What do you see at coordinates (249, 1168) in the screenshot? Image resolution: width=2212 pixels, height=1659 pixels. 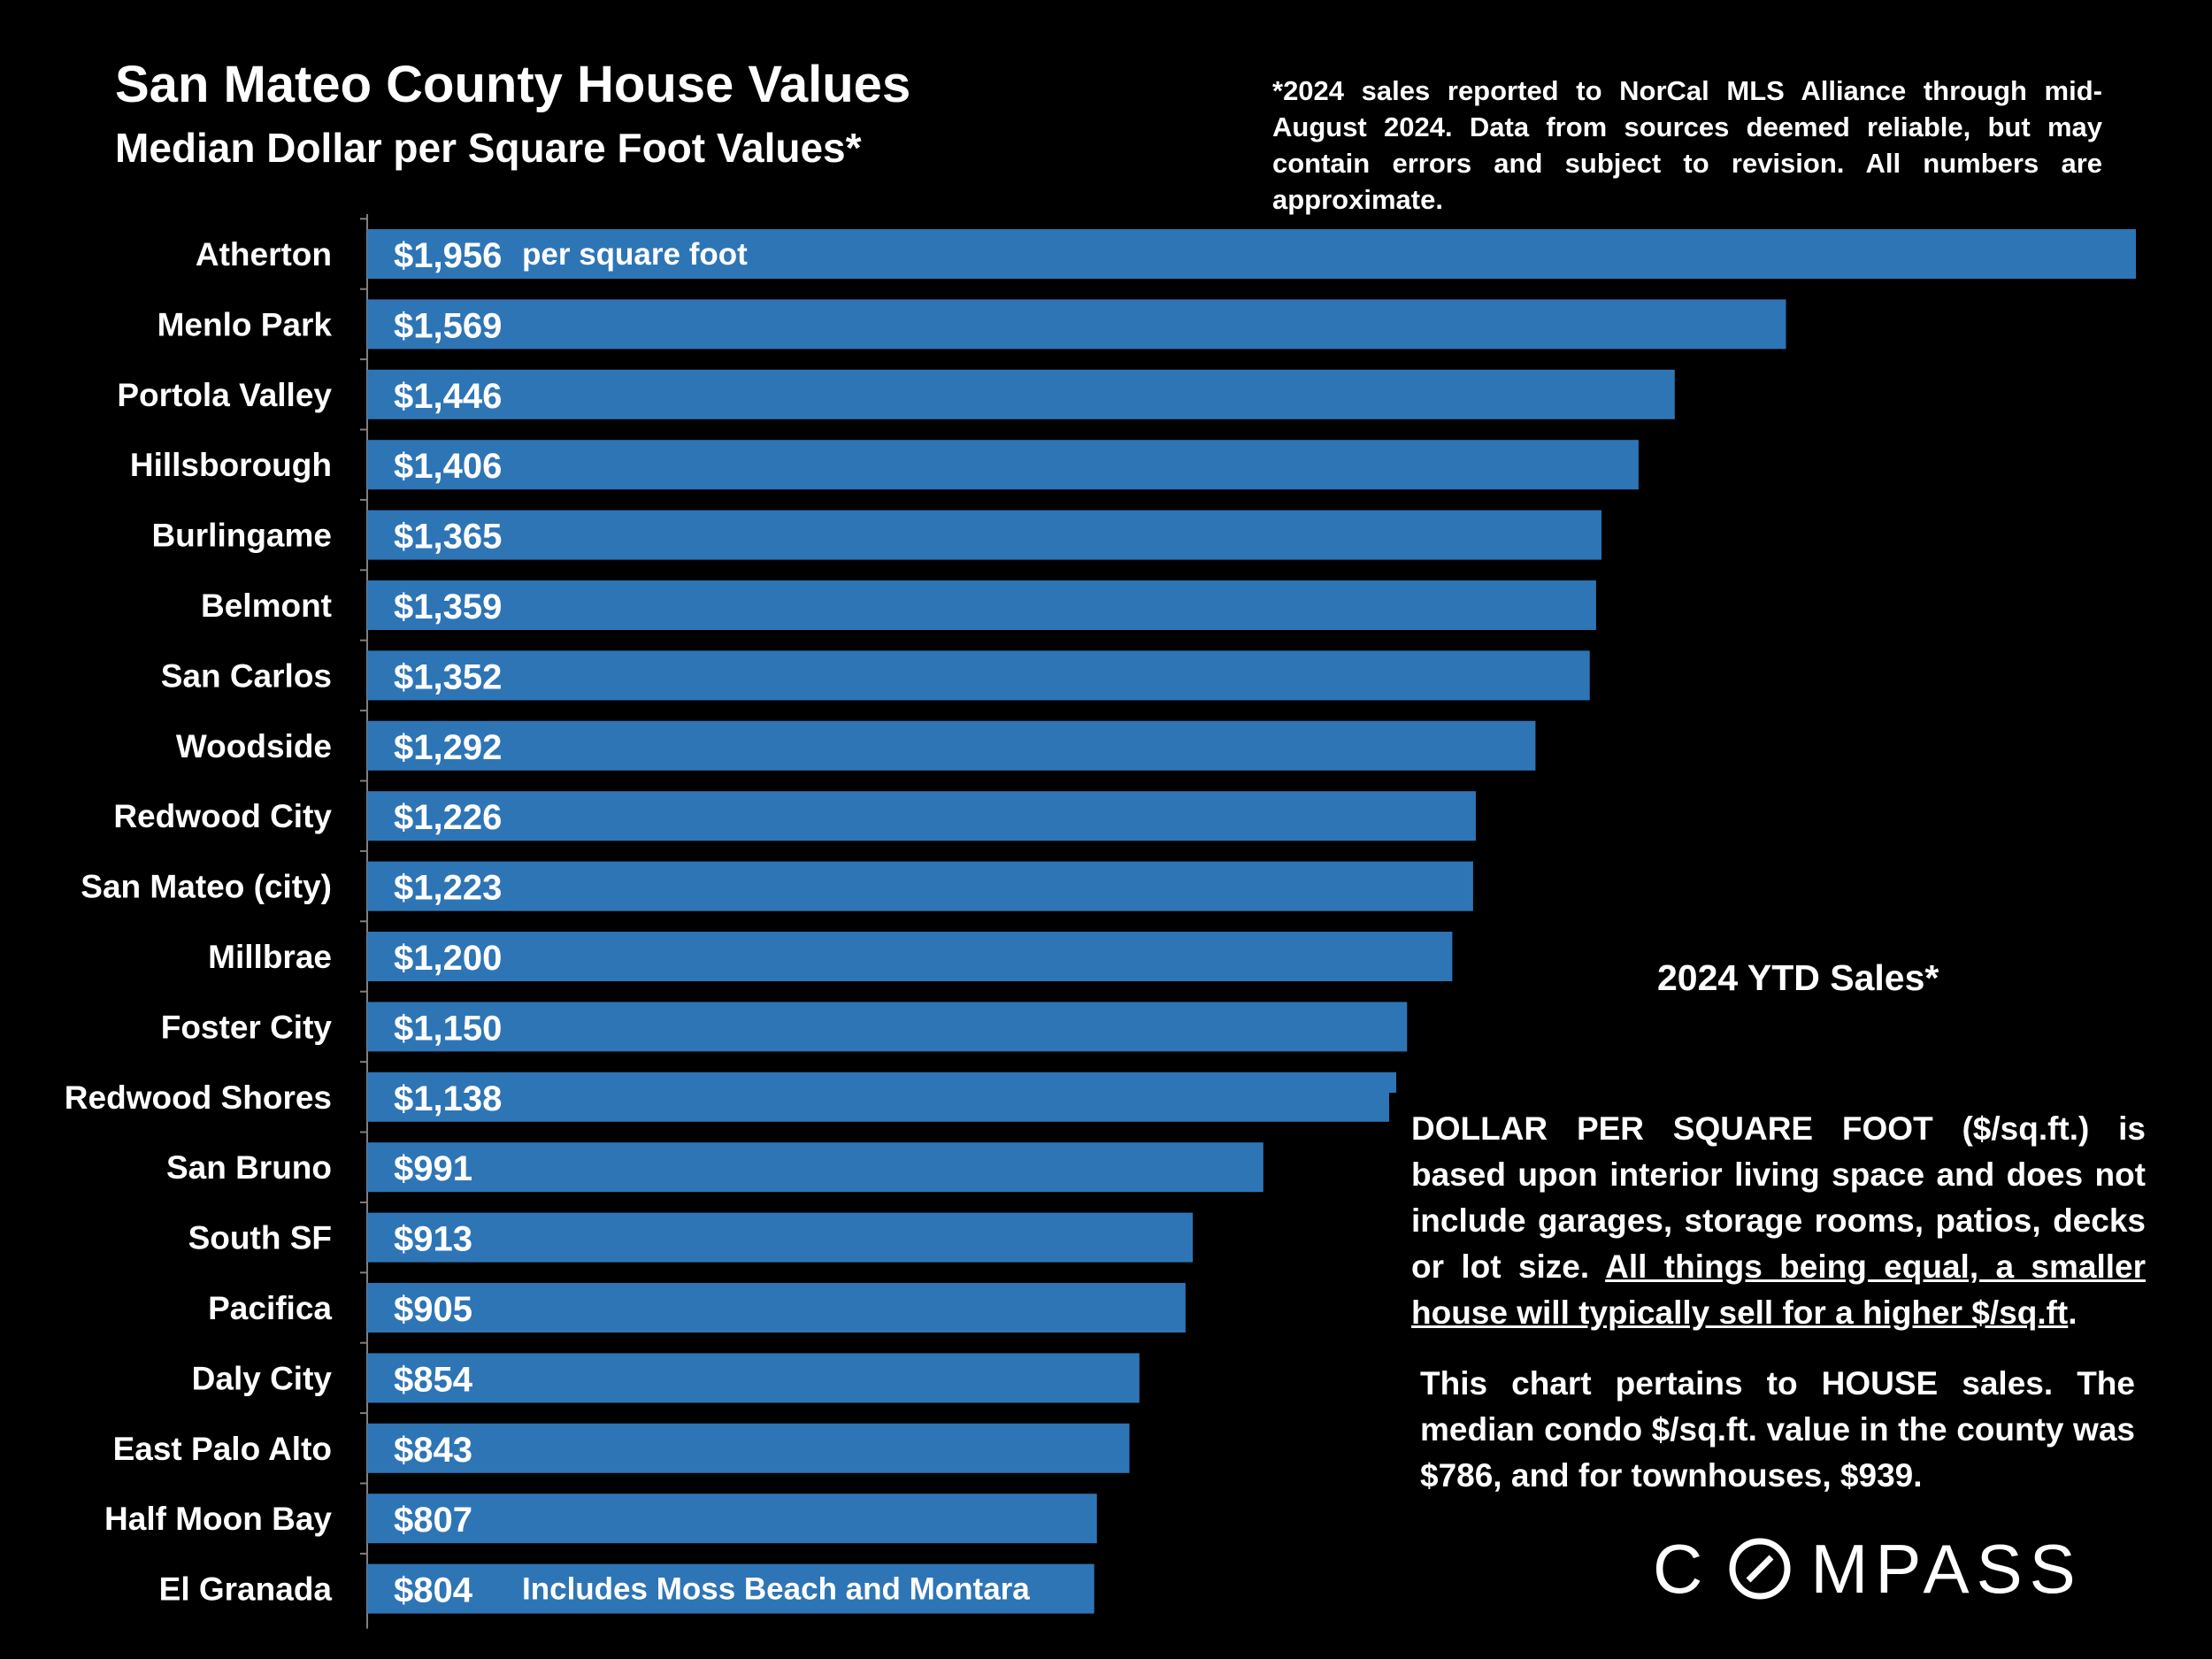 I see `category-label-san-bruno: San Bruno` at bounding box center [249, 1168].